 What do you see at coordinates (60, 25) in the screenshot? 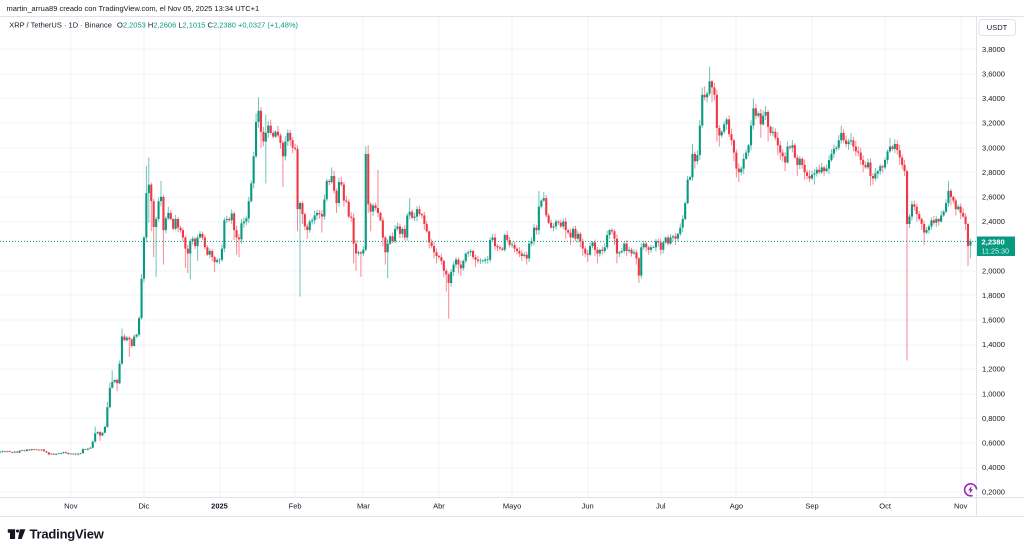
I see `svg-text: XRP / TetherUS · 1D · Binance` at bounding box center [60, 25].